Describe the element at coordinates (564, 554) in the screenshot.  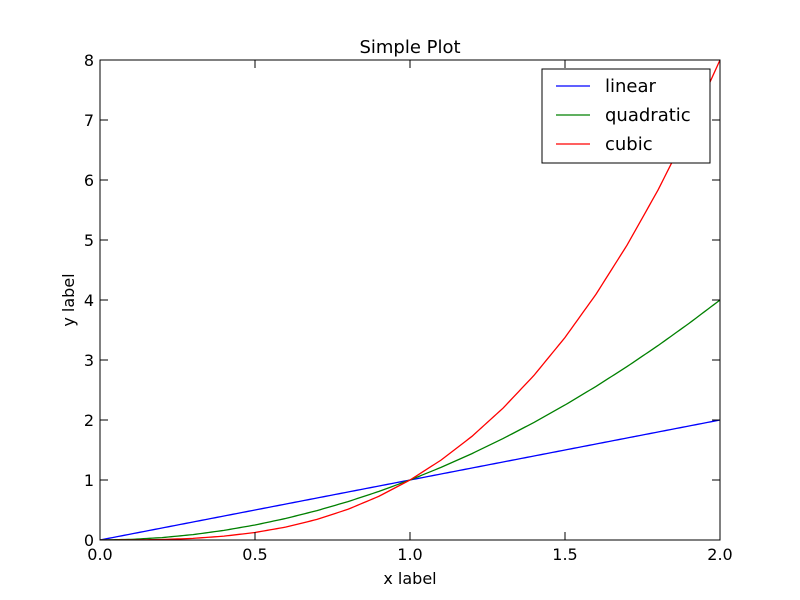
I see `x-tick-label: 1.5` at that location.